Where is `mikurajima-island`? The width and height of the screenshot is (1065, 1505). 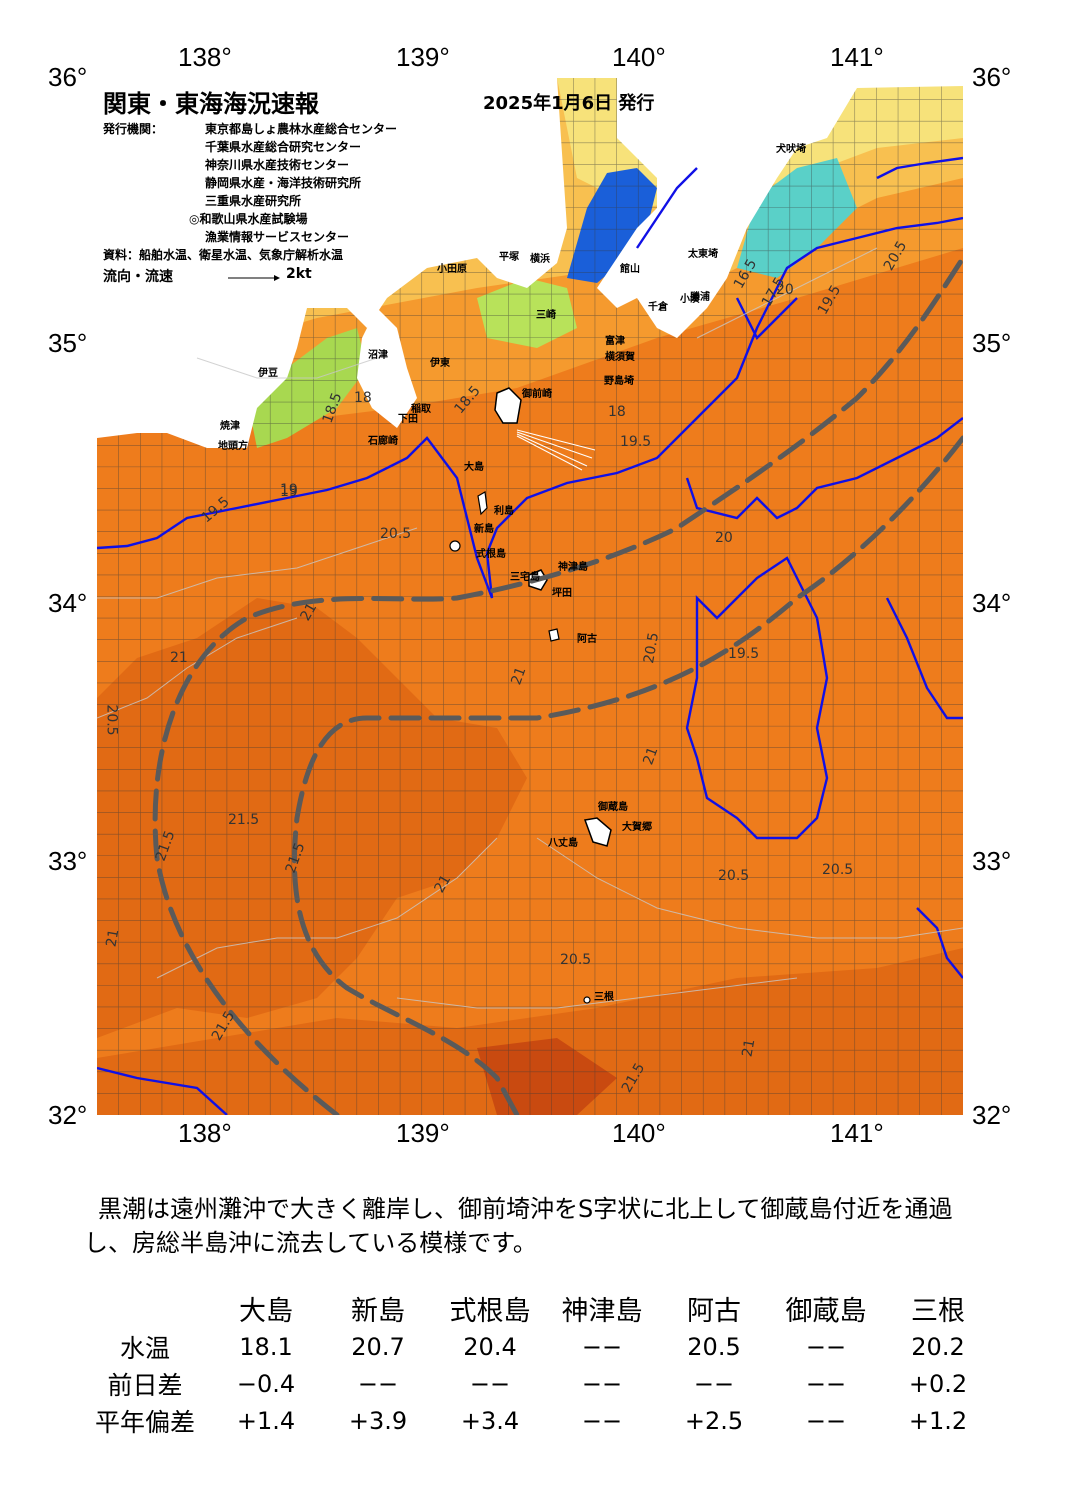
mikurajima-island is located at coordinates (554, 635).